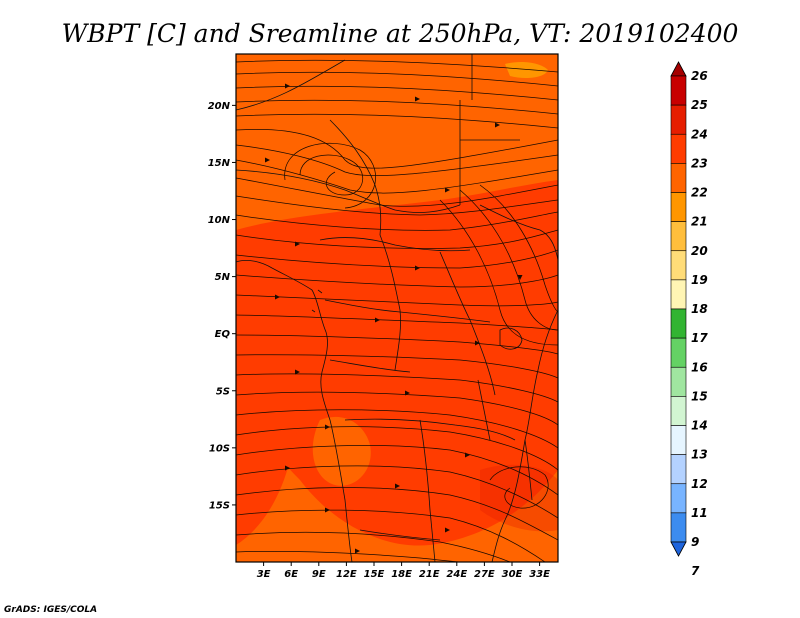 The height and width of the screenshot is (618, 800). Describe the element at coordinates (317, 301) in the screenshot. I see `gulf-of-guinea-islands` at that location.